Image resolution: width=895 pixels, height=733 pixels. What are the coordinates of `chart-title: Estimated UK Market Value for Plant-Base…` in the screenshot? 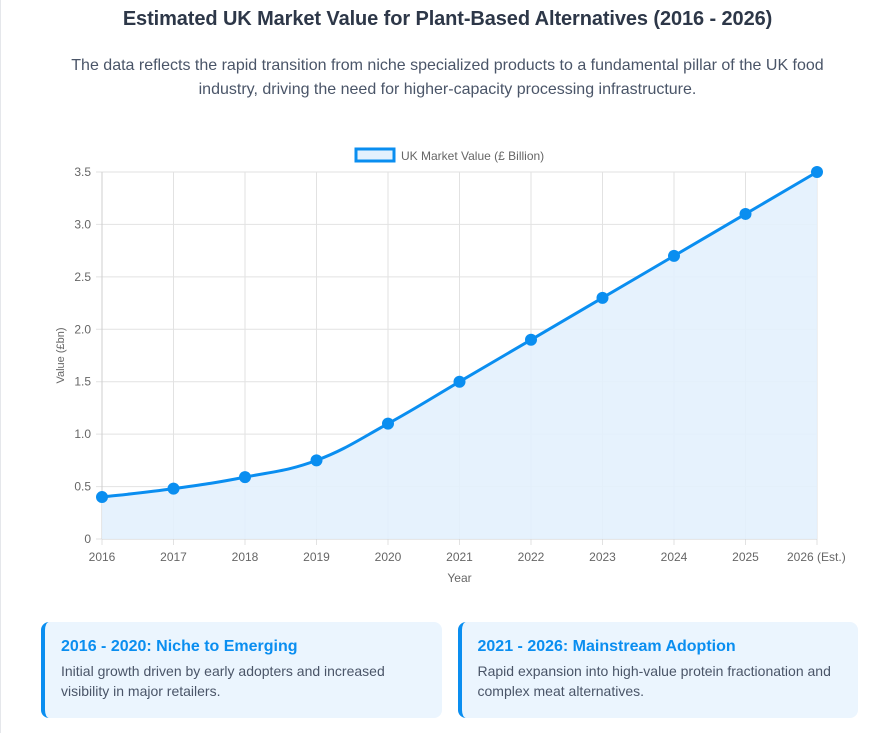 It's located at (447, 19).